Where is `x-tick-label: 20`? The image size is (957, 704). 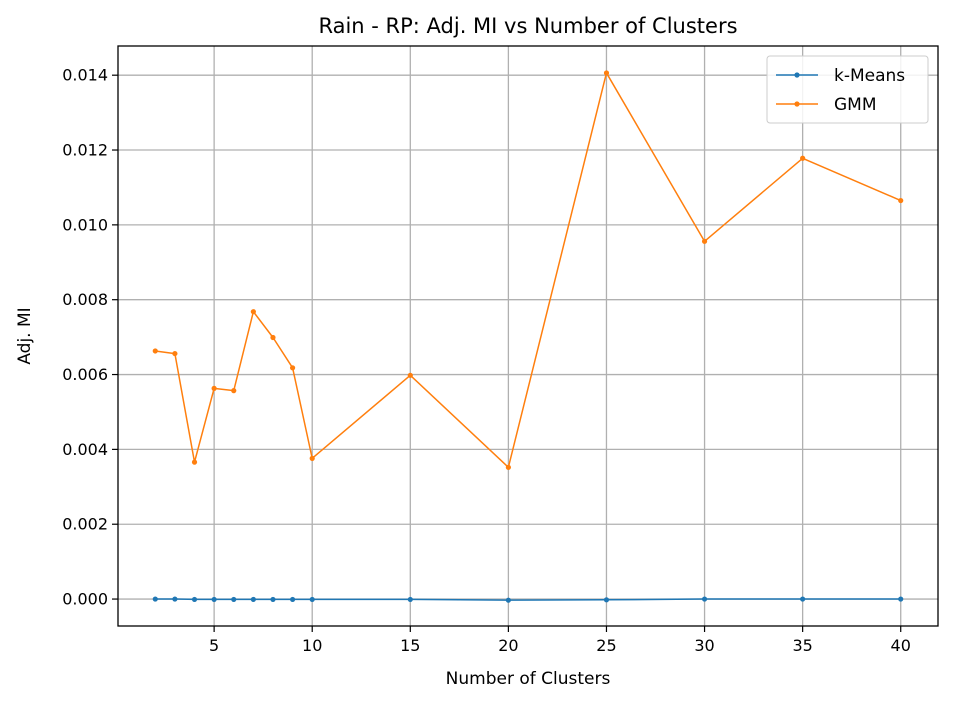 x-tick-label: 20 is located at coordinates (508, 645).